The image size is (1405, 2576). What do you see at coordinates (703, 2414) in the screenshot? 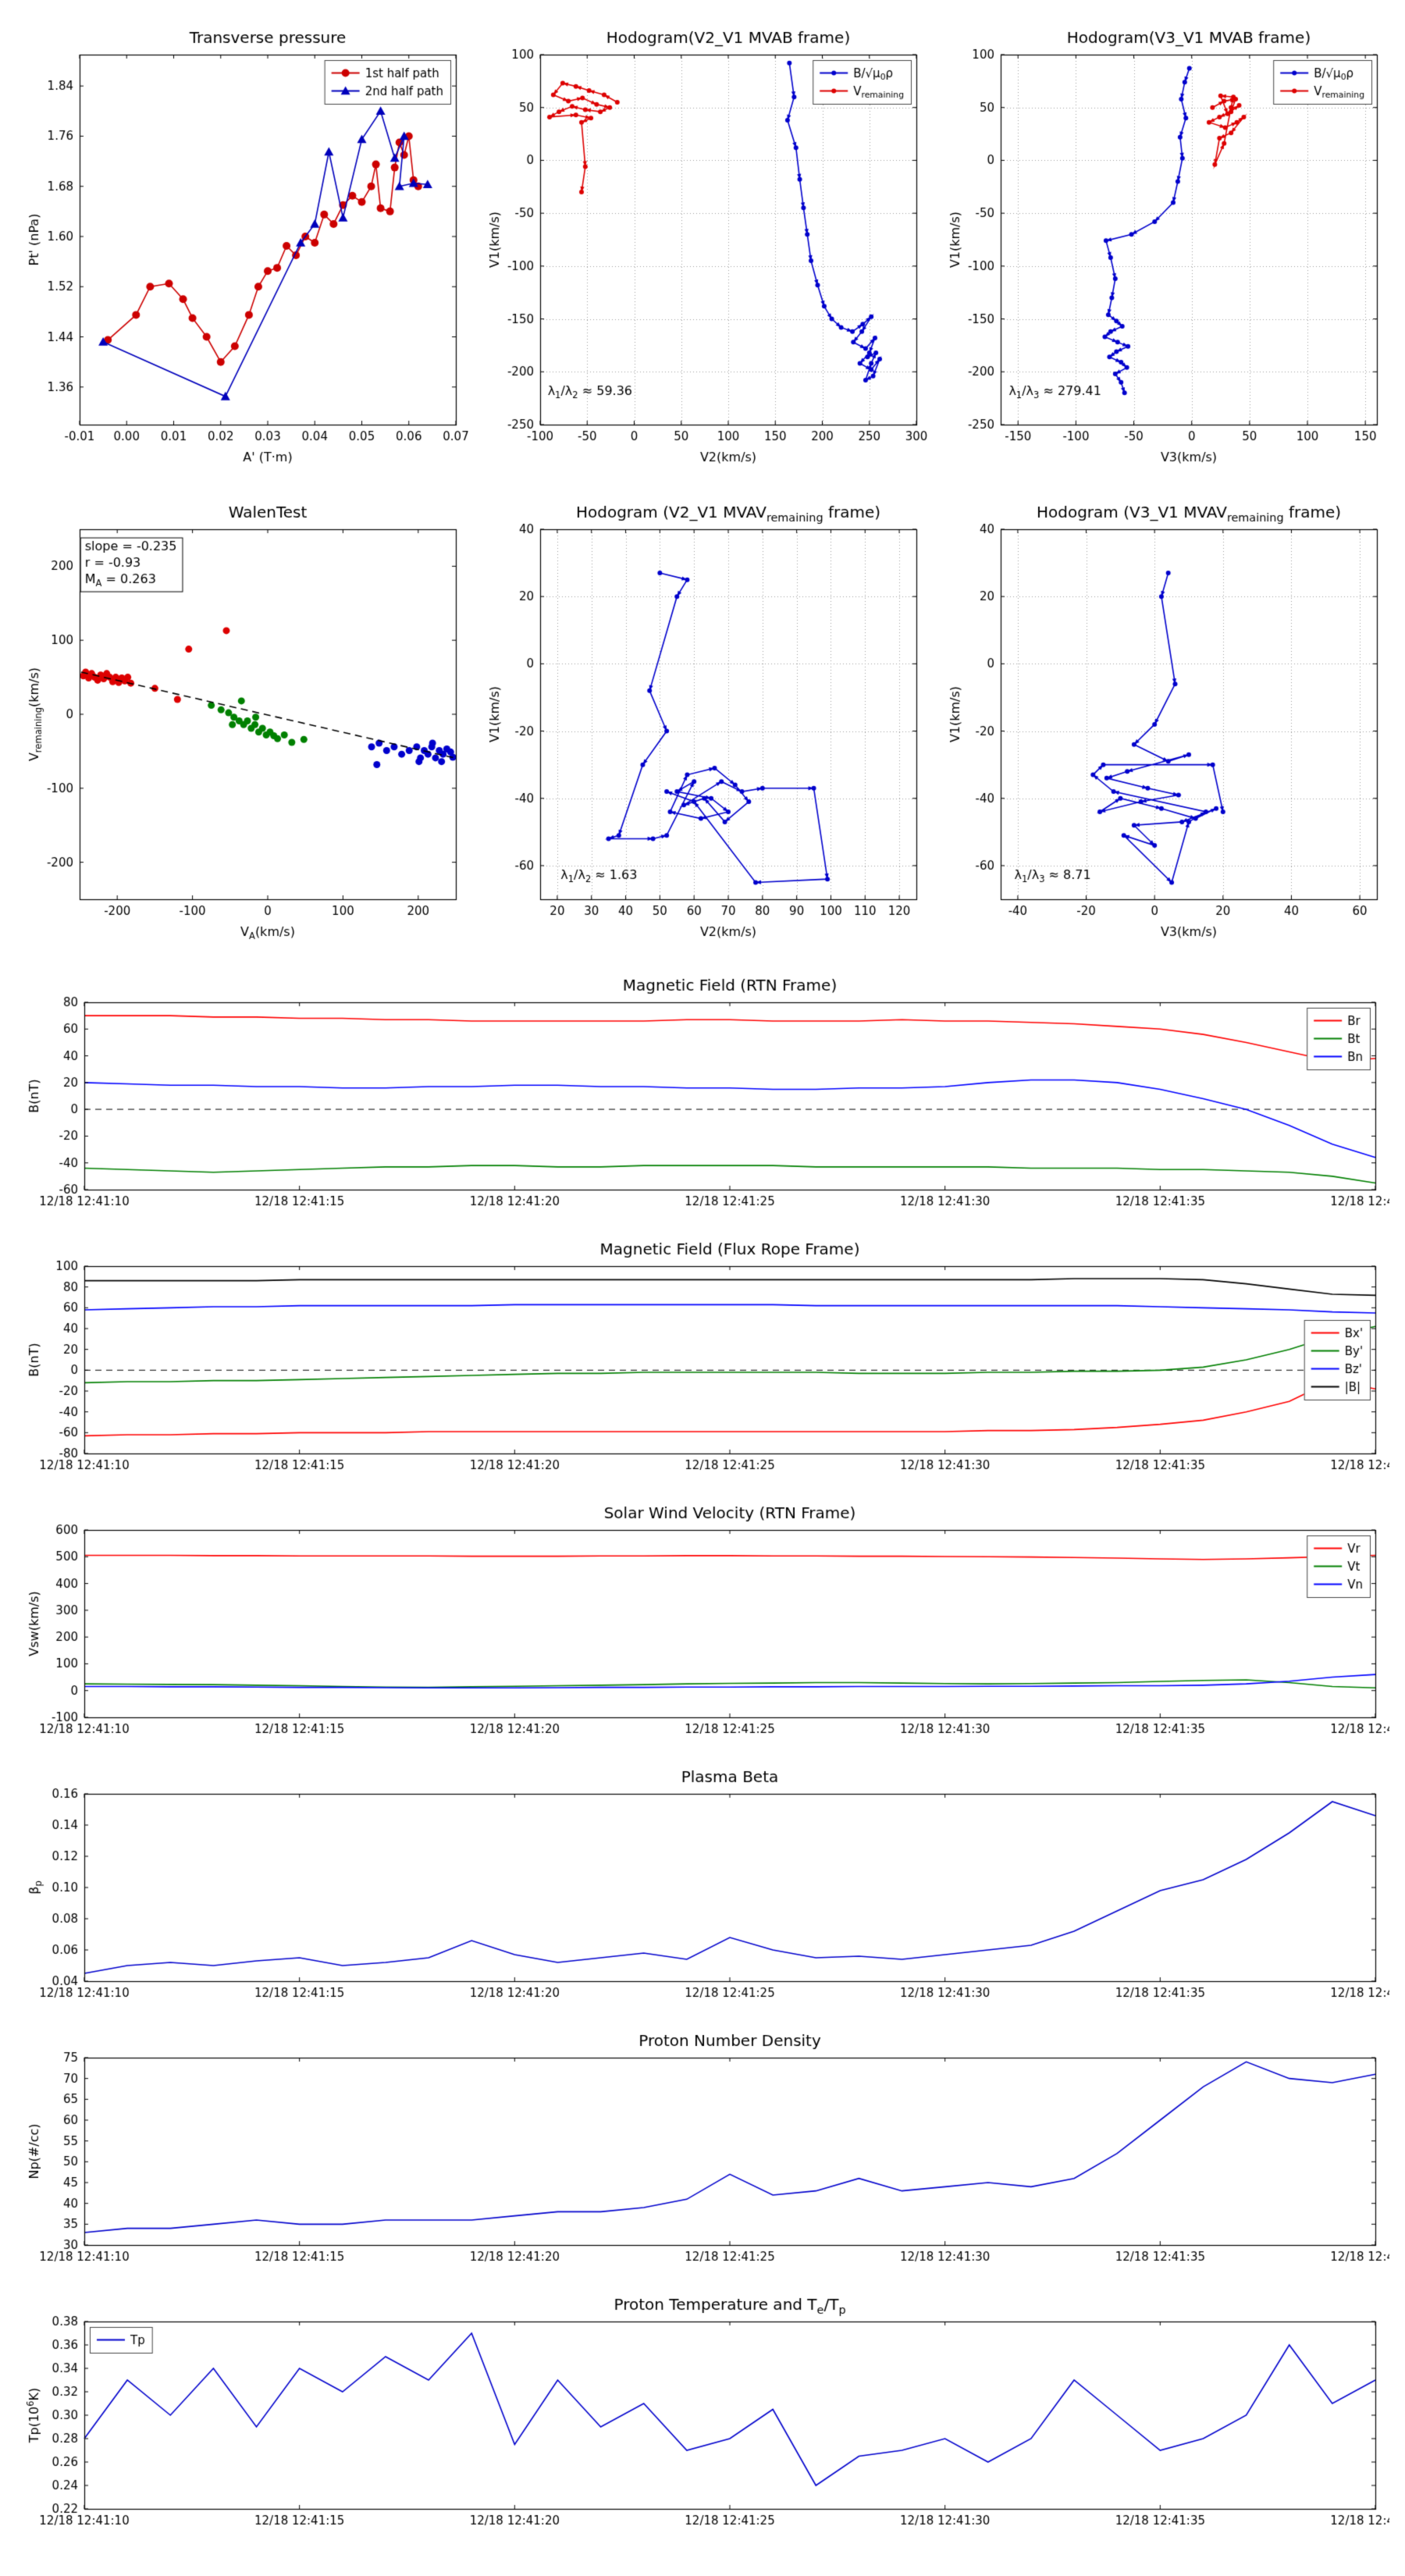
I see `chart-proton-temperature` at bounding box center [703, 2414].